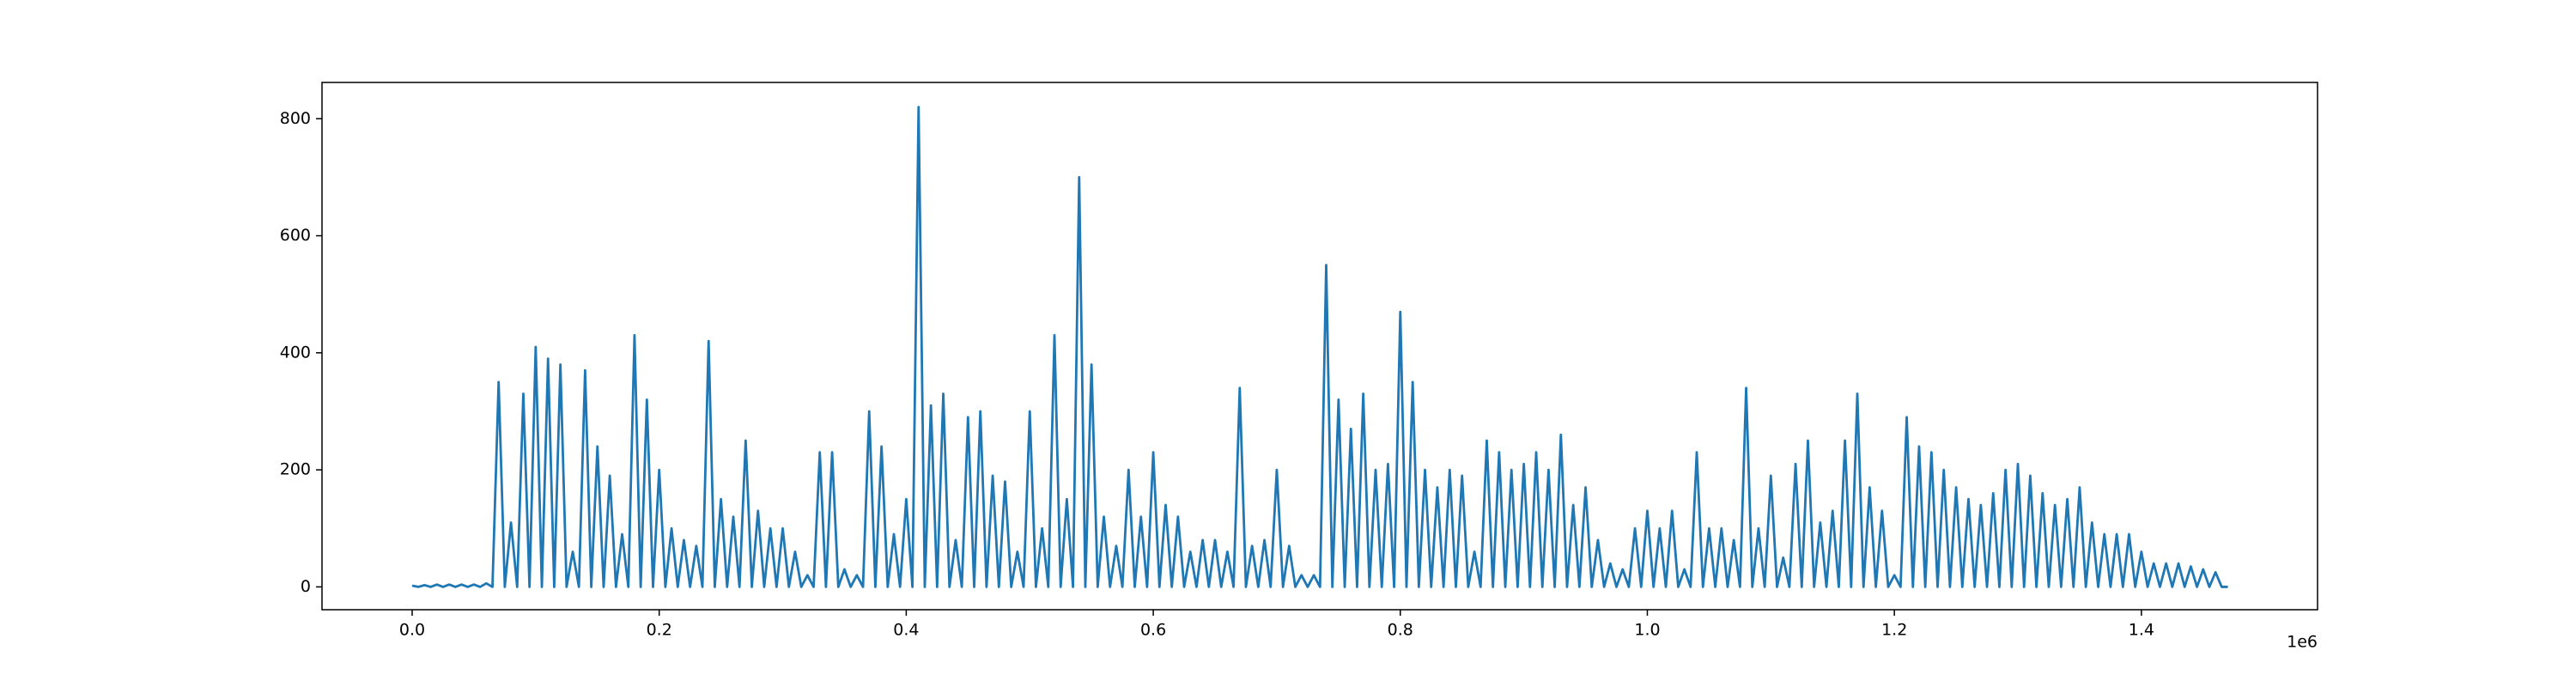 Image resolution: width=2576 pixels, height=687 pixels. What do you see at coordinates (295, 469) in the screenshot?
I see `y-tick-label: 200` at bounding box center [295, 469].